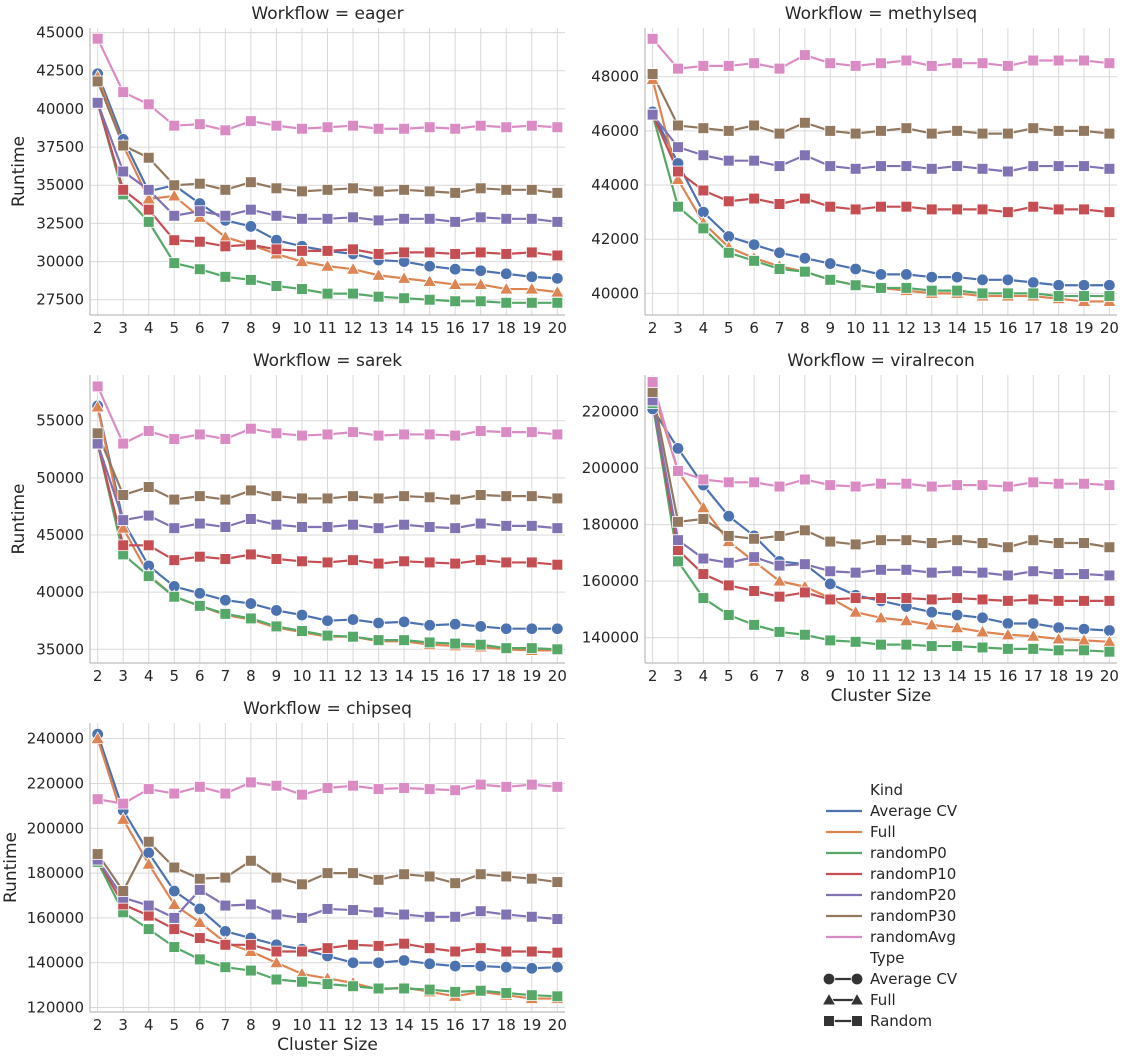 The height and width of the screenshot is (1060, 1128). What do you see at coordinates (480, 676) in the screenshot?
I see `x-tick-label: 17` at bounding box center [480, 676].